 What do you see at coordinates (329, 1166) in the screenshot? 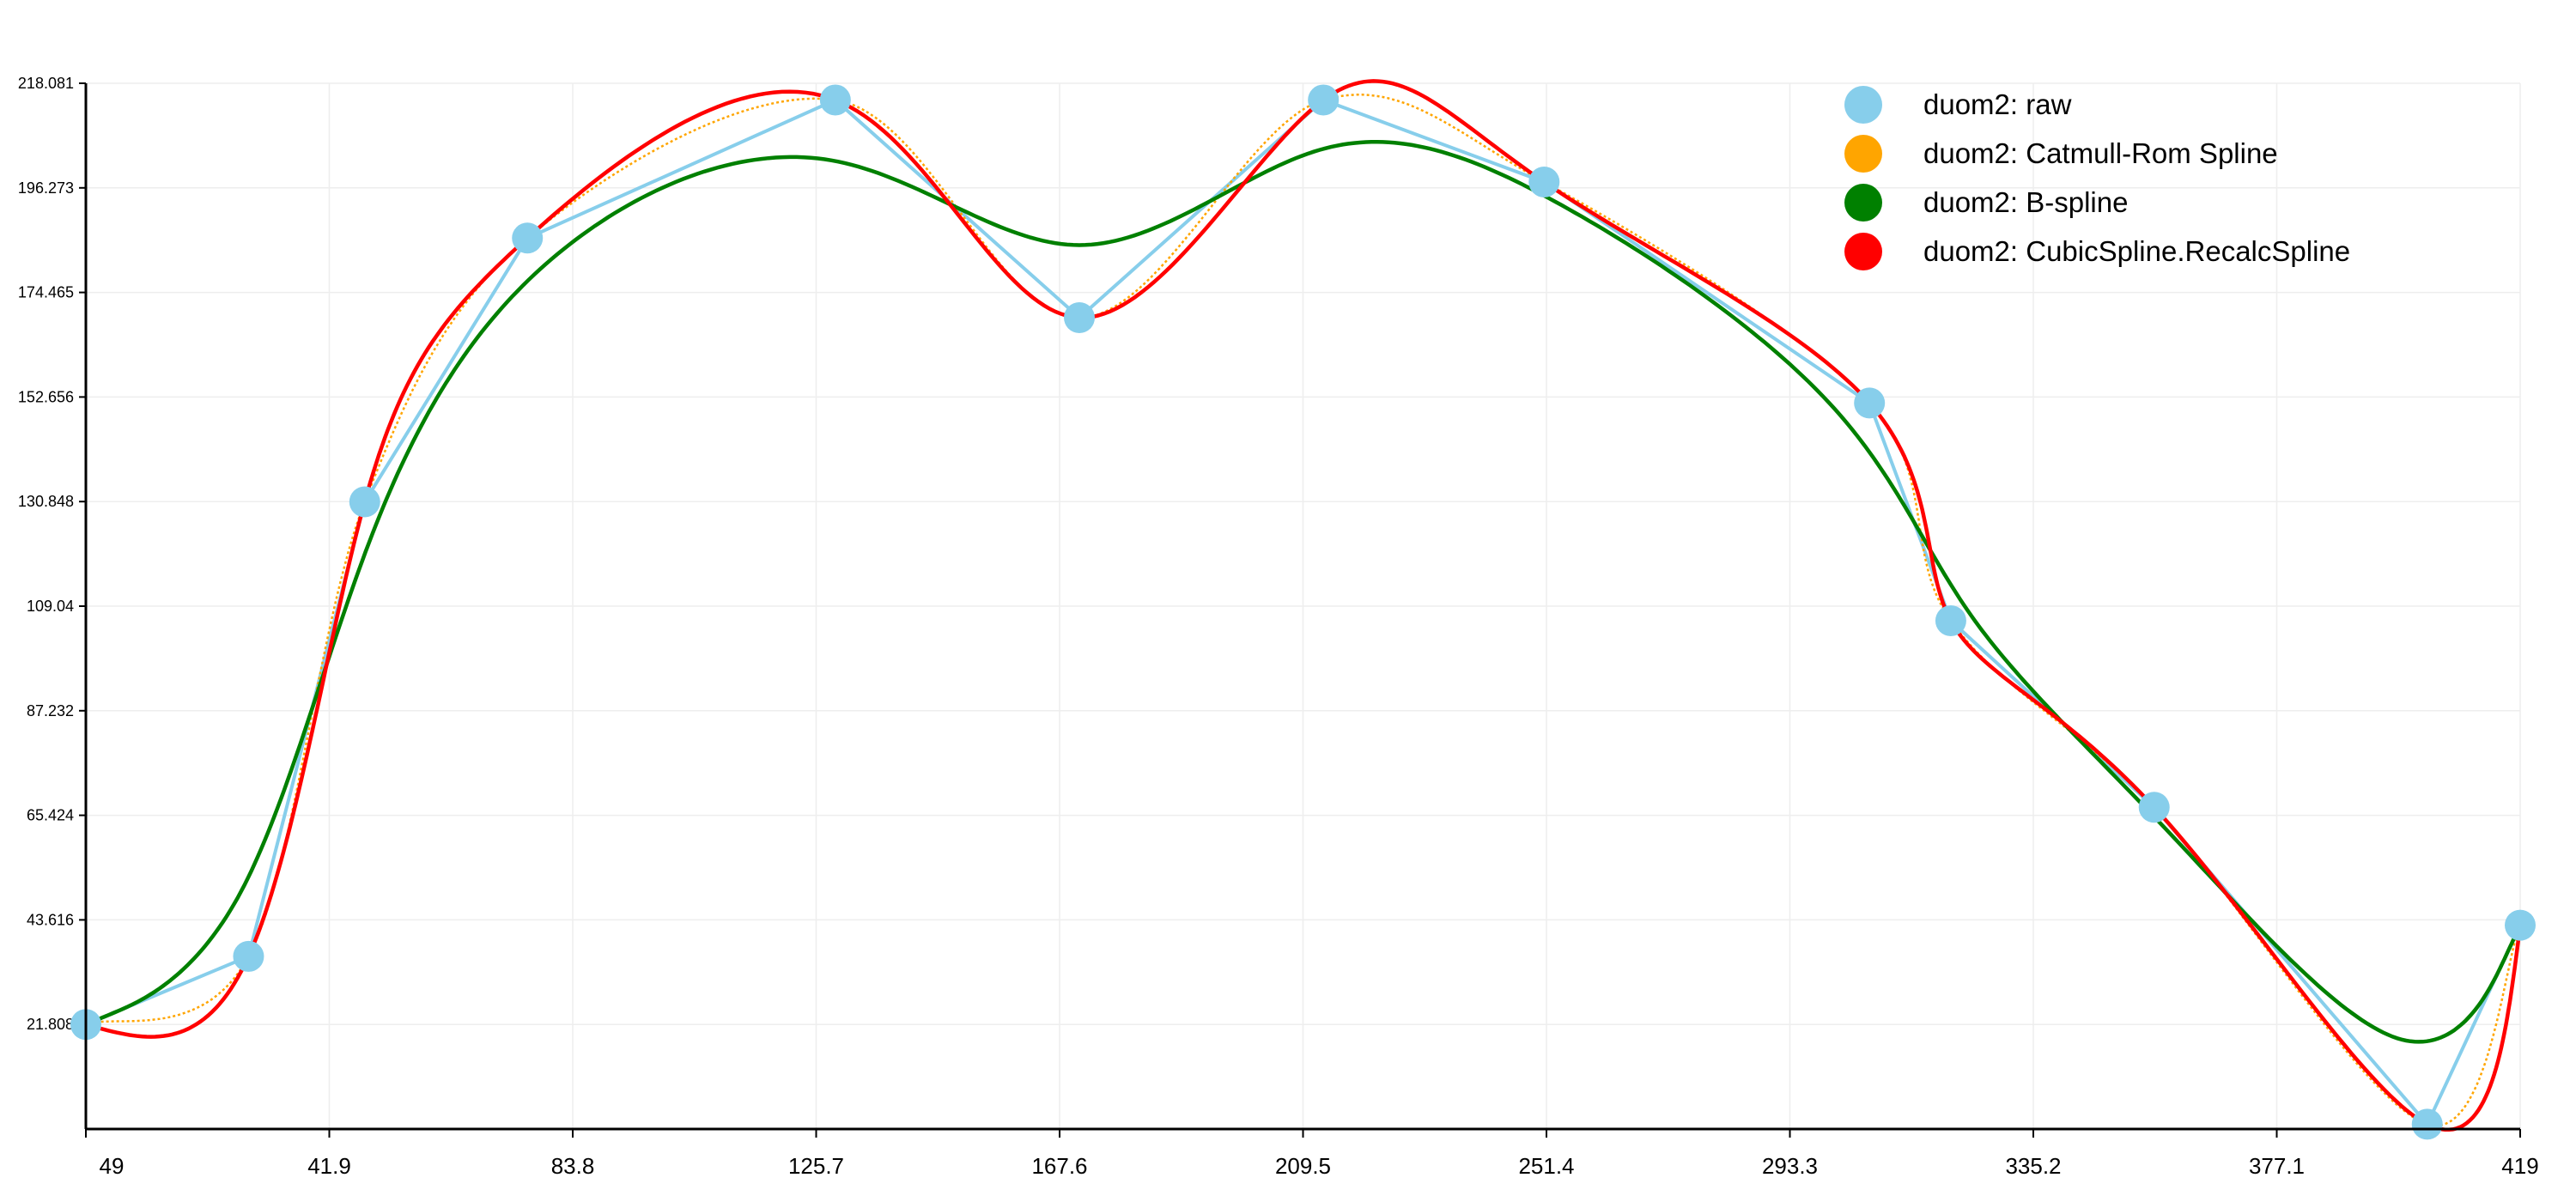
I see `x-tick-label: 41.9` at bounding box center [329, 1166].